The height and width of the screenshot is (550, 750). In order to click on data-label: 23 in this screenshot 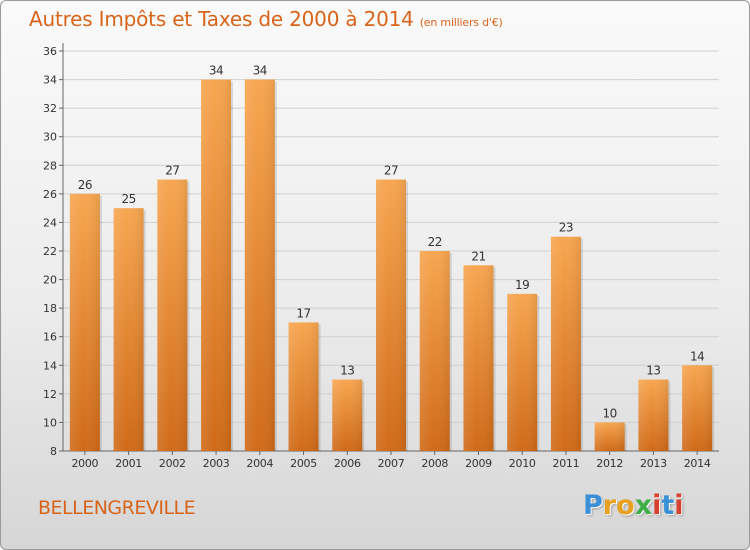, I will do `click(566, 228)`.